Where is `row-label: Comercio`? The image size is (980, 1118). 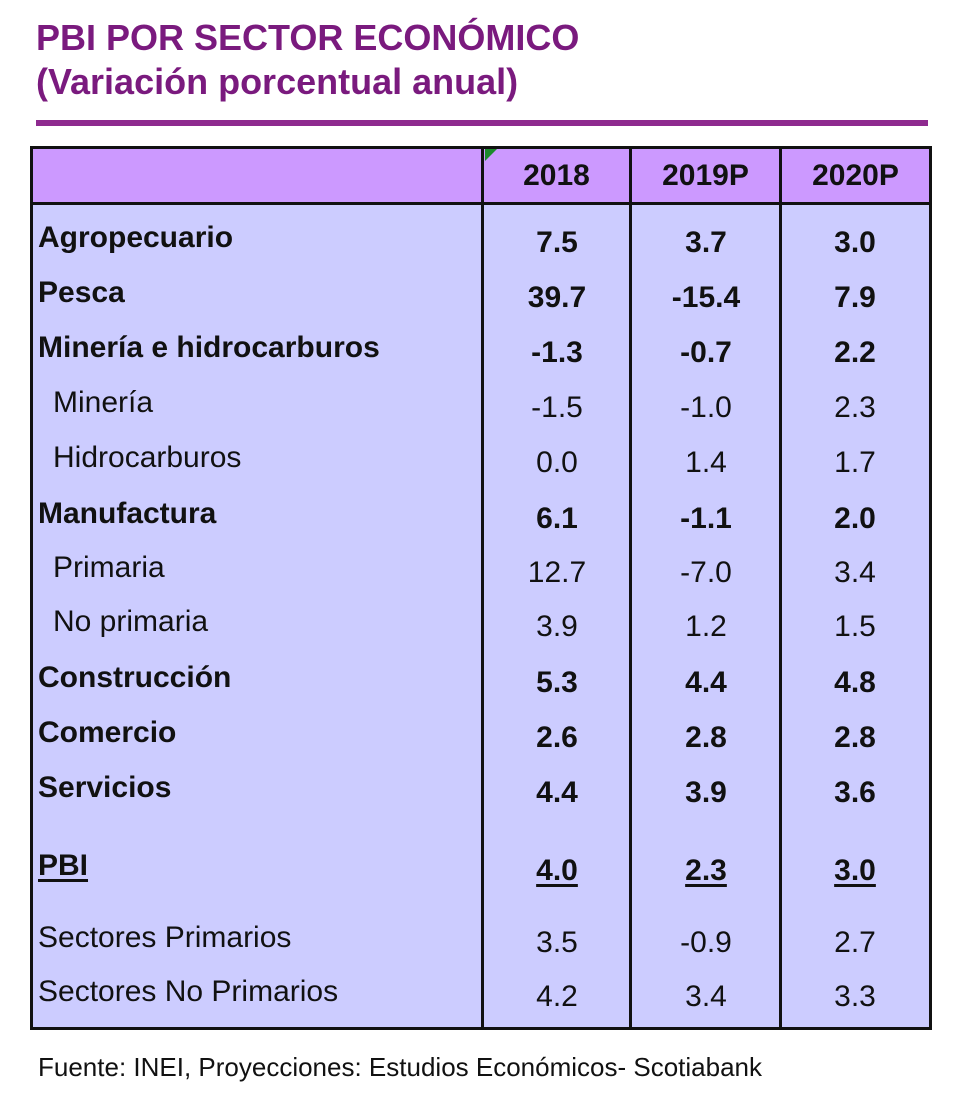
row-label: Comercio is located at coordinates (107, 732).